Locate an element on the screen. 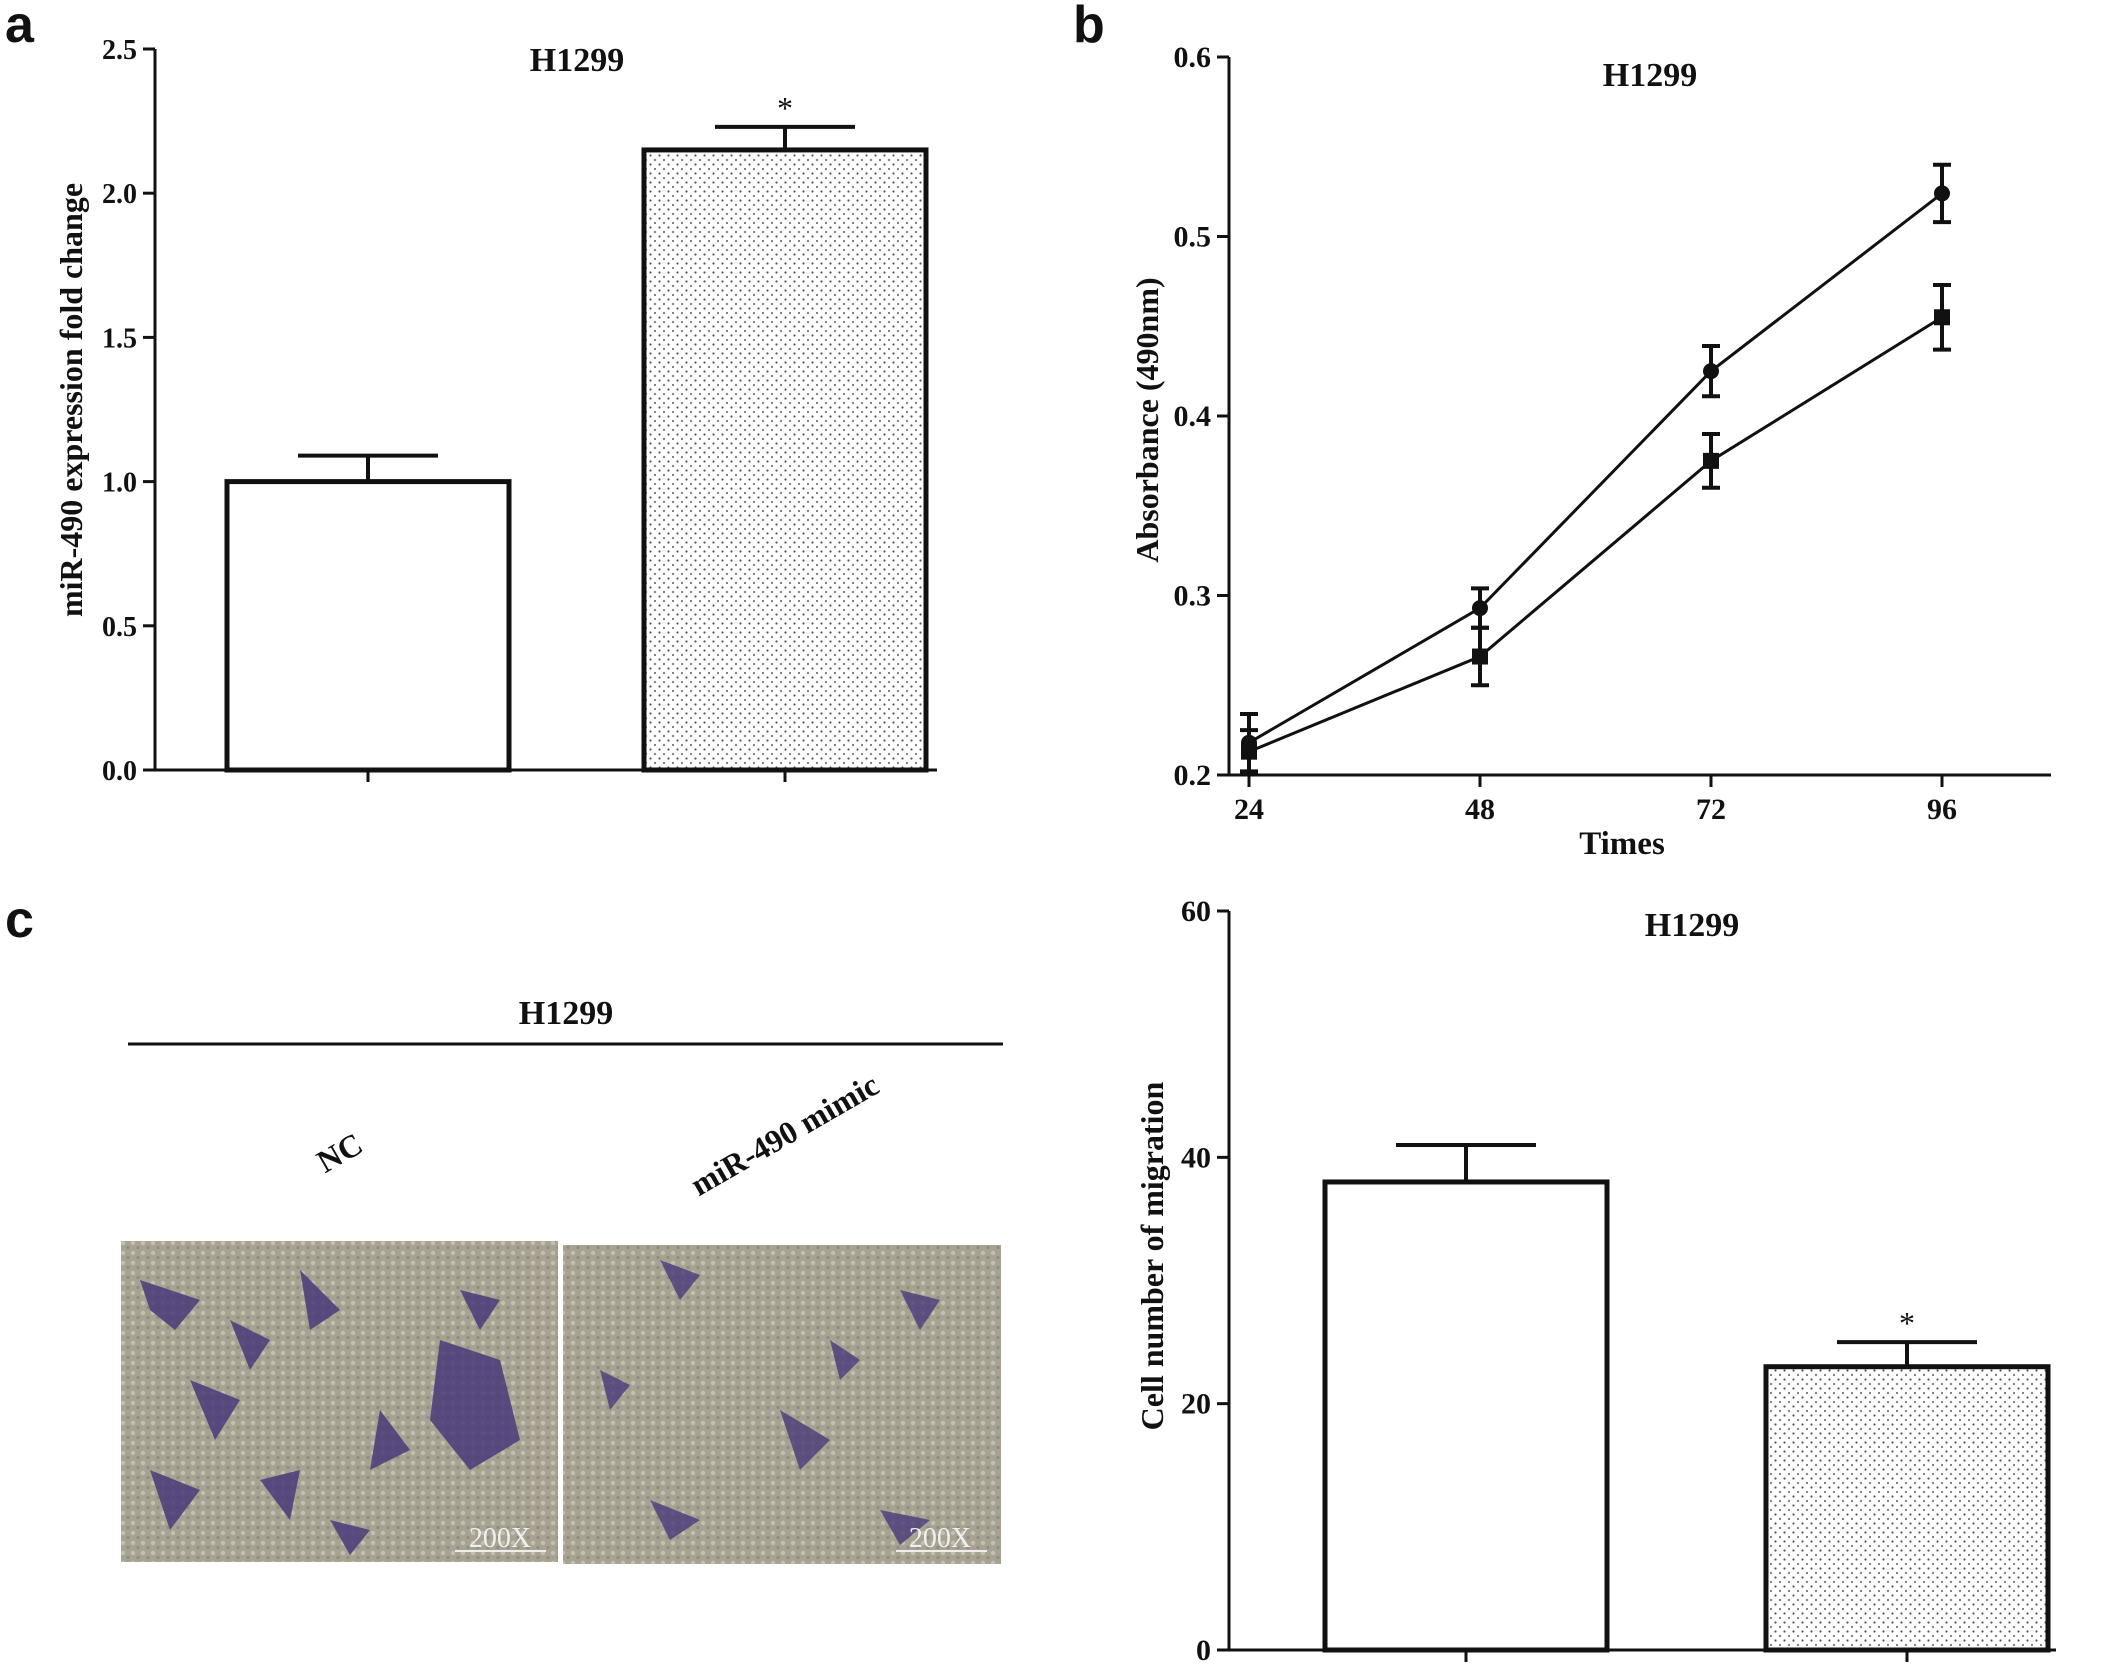  b-y-tick-label: 0.5 is located at coordinates (1193, 237).